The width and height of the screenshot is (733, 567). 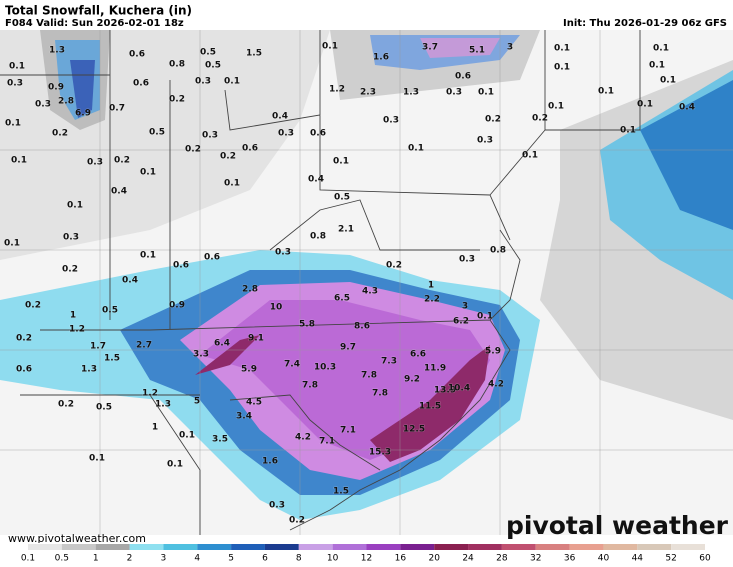 I want to click on colorbar-tick-label: 28, so click(x=502, y=559).